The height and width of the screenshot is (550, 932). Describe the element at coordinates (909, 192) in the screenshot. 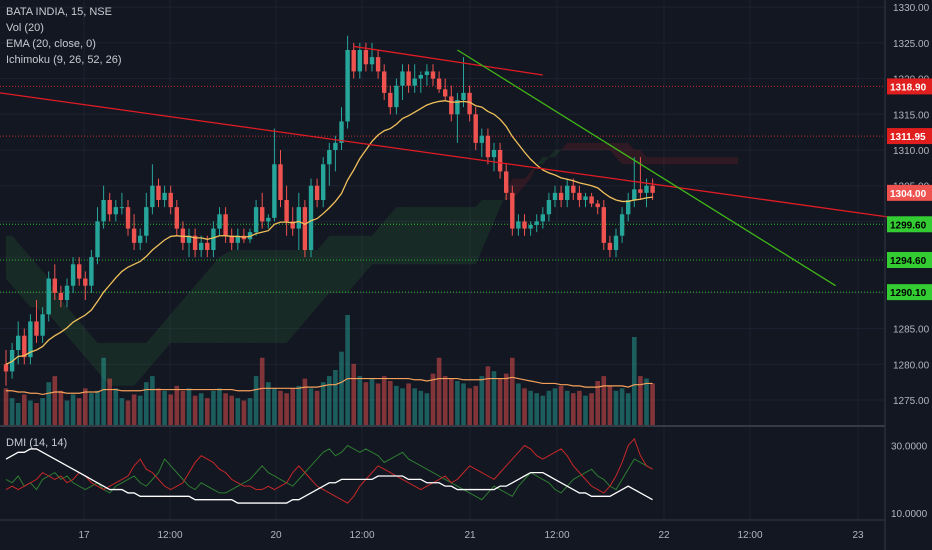

I see `price-badge-1304.00: 1304.00` at that location.